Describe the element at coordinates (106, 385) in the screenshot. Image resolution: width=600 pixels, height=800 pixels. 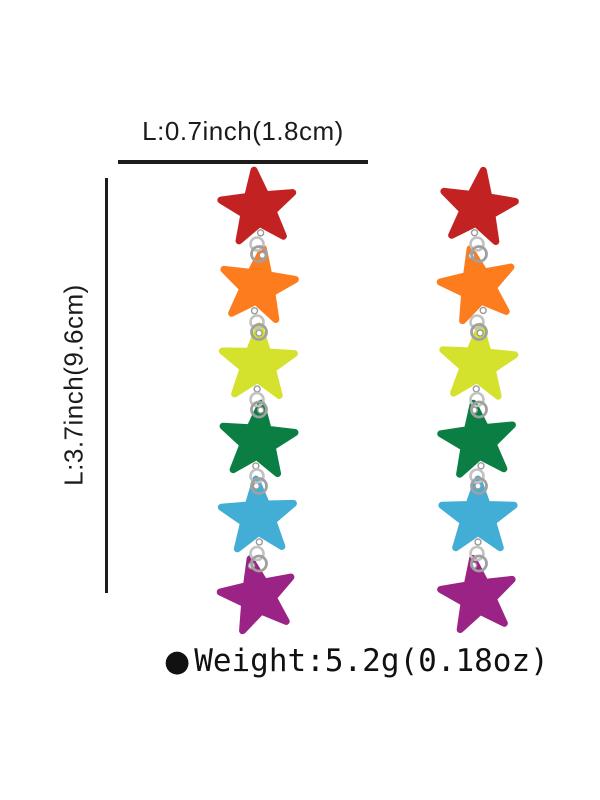
I see `length-dimension-line` at that location.